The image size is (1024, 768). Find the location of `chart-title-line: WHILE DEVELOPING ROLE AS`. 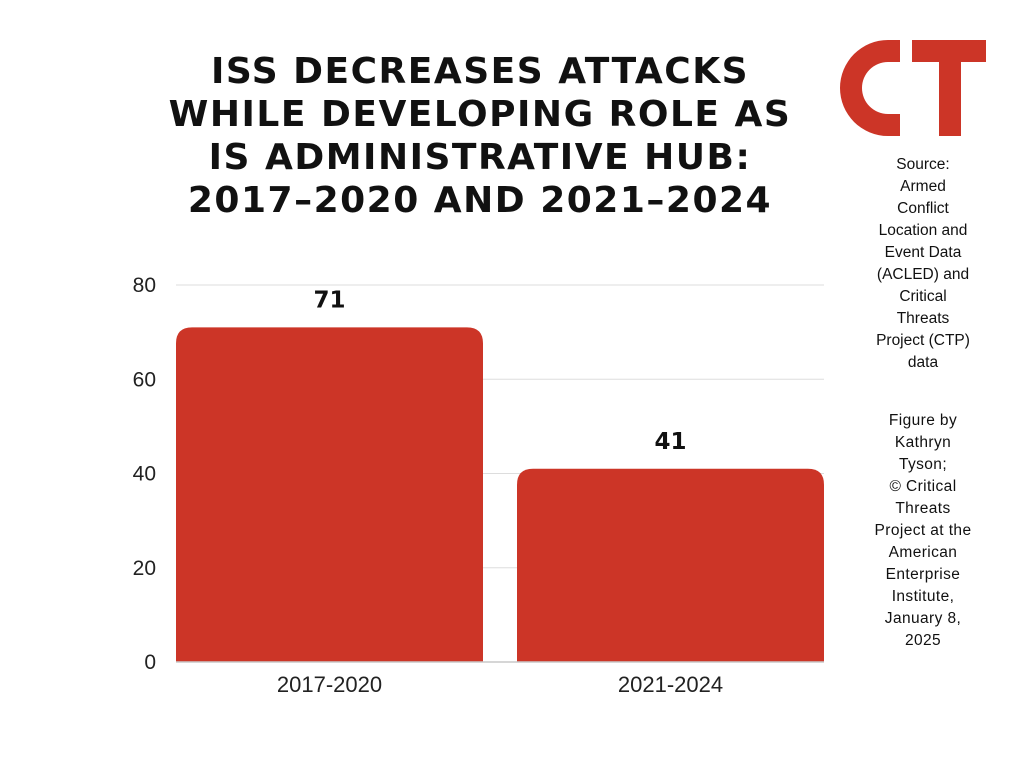

chart-title-line: WHILE DEVELOPING ROLE AS is located at coordinates (480, 114).